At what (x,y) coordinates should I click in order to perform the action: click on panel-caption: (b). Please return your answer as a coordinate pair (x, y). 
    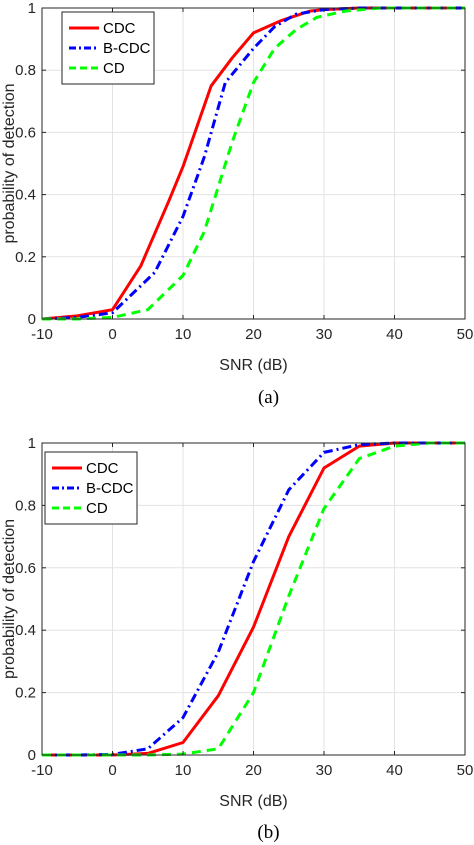
    Looking at the image, I should click on (268, 832).